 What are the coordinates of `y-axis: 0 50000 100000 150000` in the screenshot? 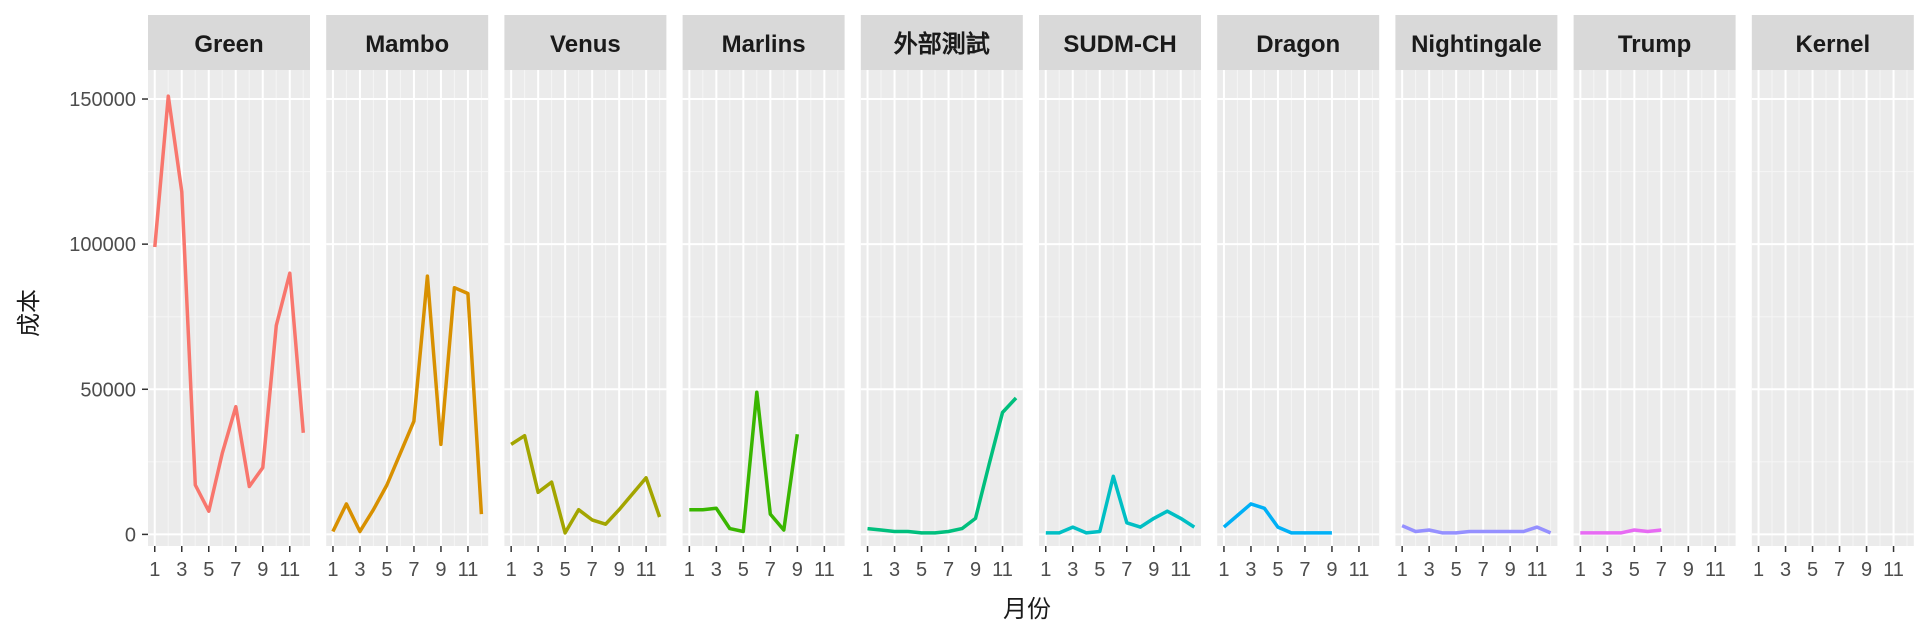 It's located at (108, 317).